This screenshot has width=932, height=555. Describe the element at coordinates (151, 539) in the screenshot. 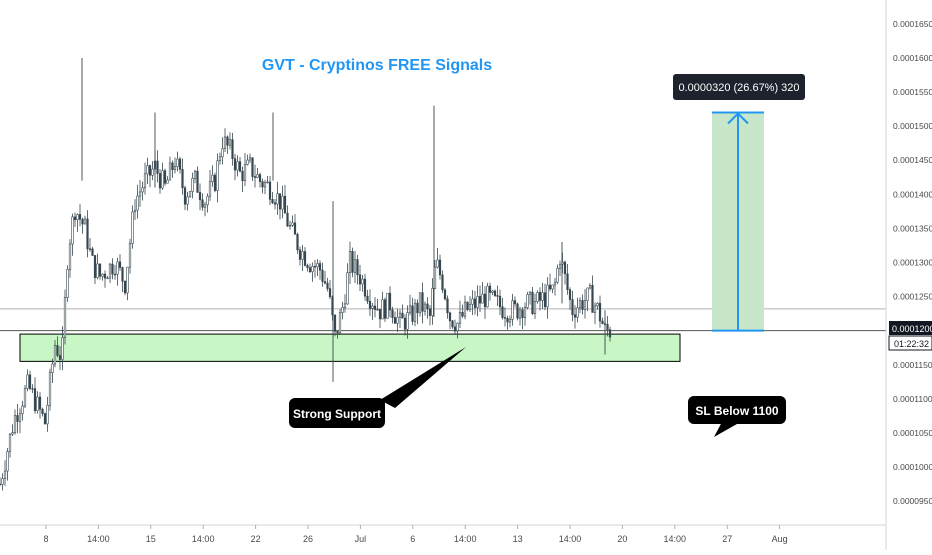

I see `time-tick-label: 15` at that location.